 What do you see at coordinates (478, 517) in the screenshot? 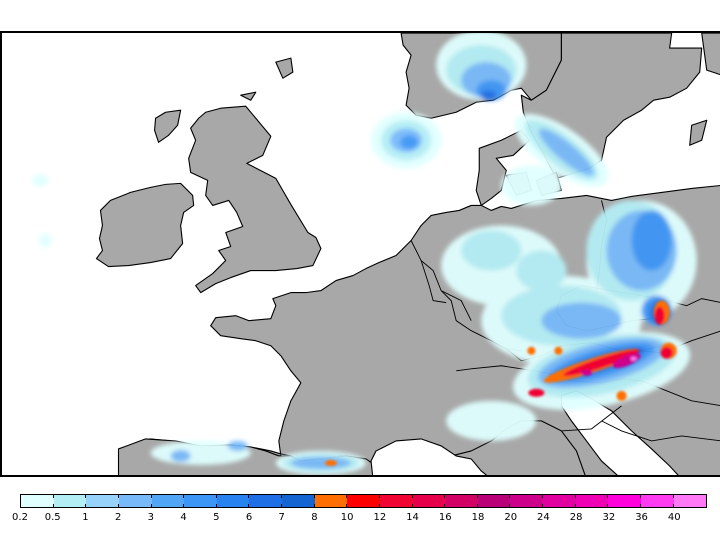
I see `colorbar-label: 18` at bounding box center [478, 517].